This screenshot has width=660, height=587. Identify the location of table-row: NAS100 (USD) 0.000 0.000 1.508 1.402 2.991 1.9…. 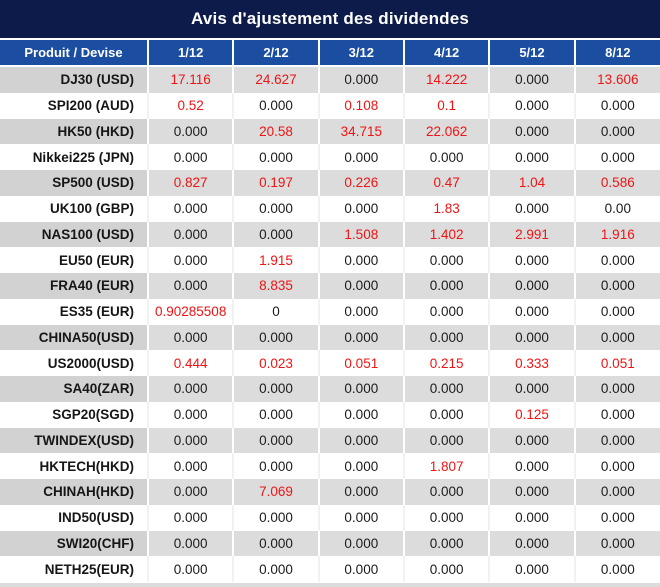
(330, 234).